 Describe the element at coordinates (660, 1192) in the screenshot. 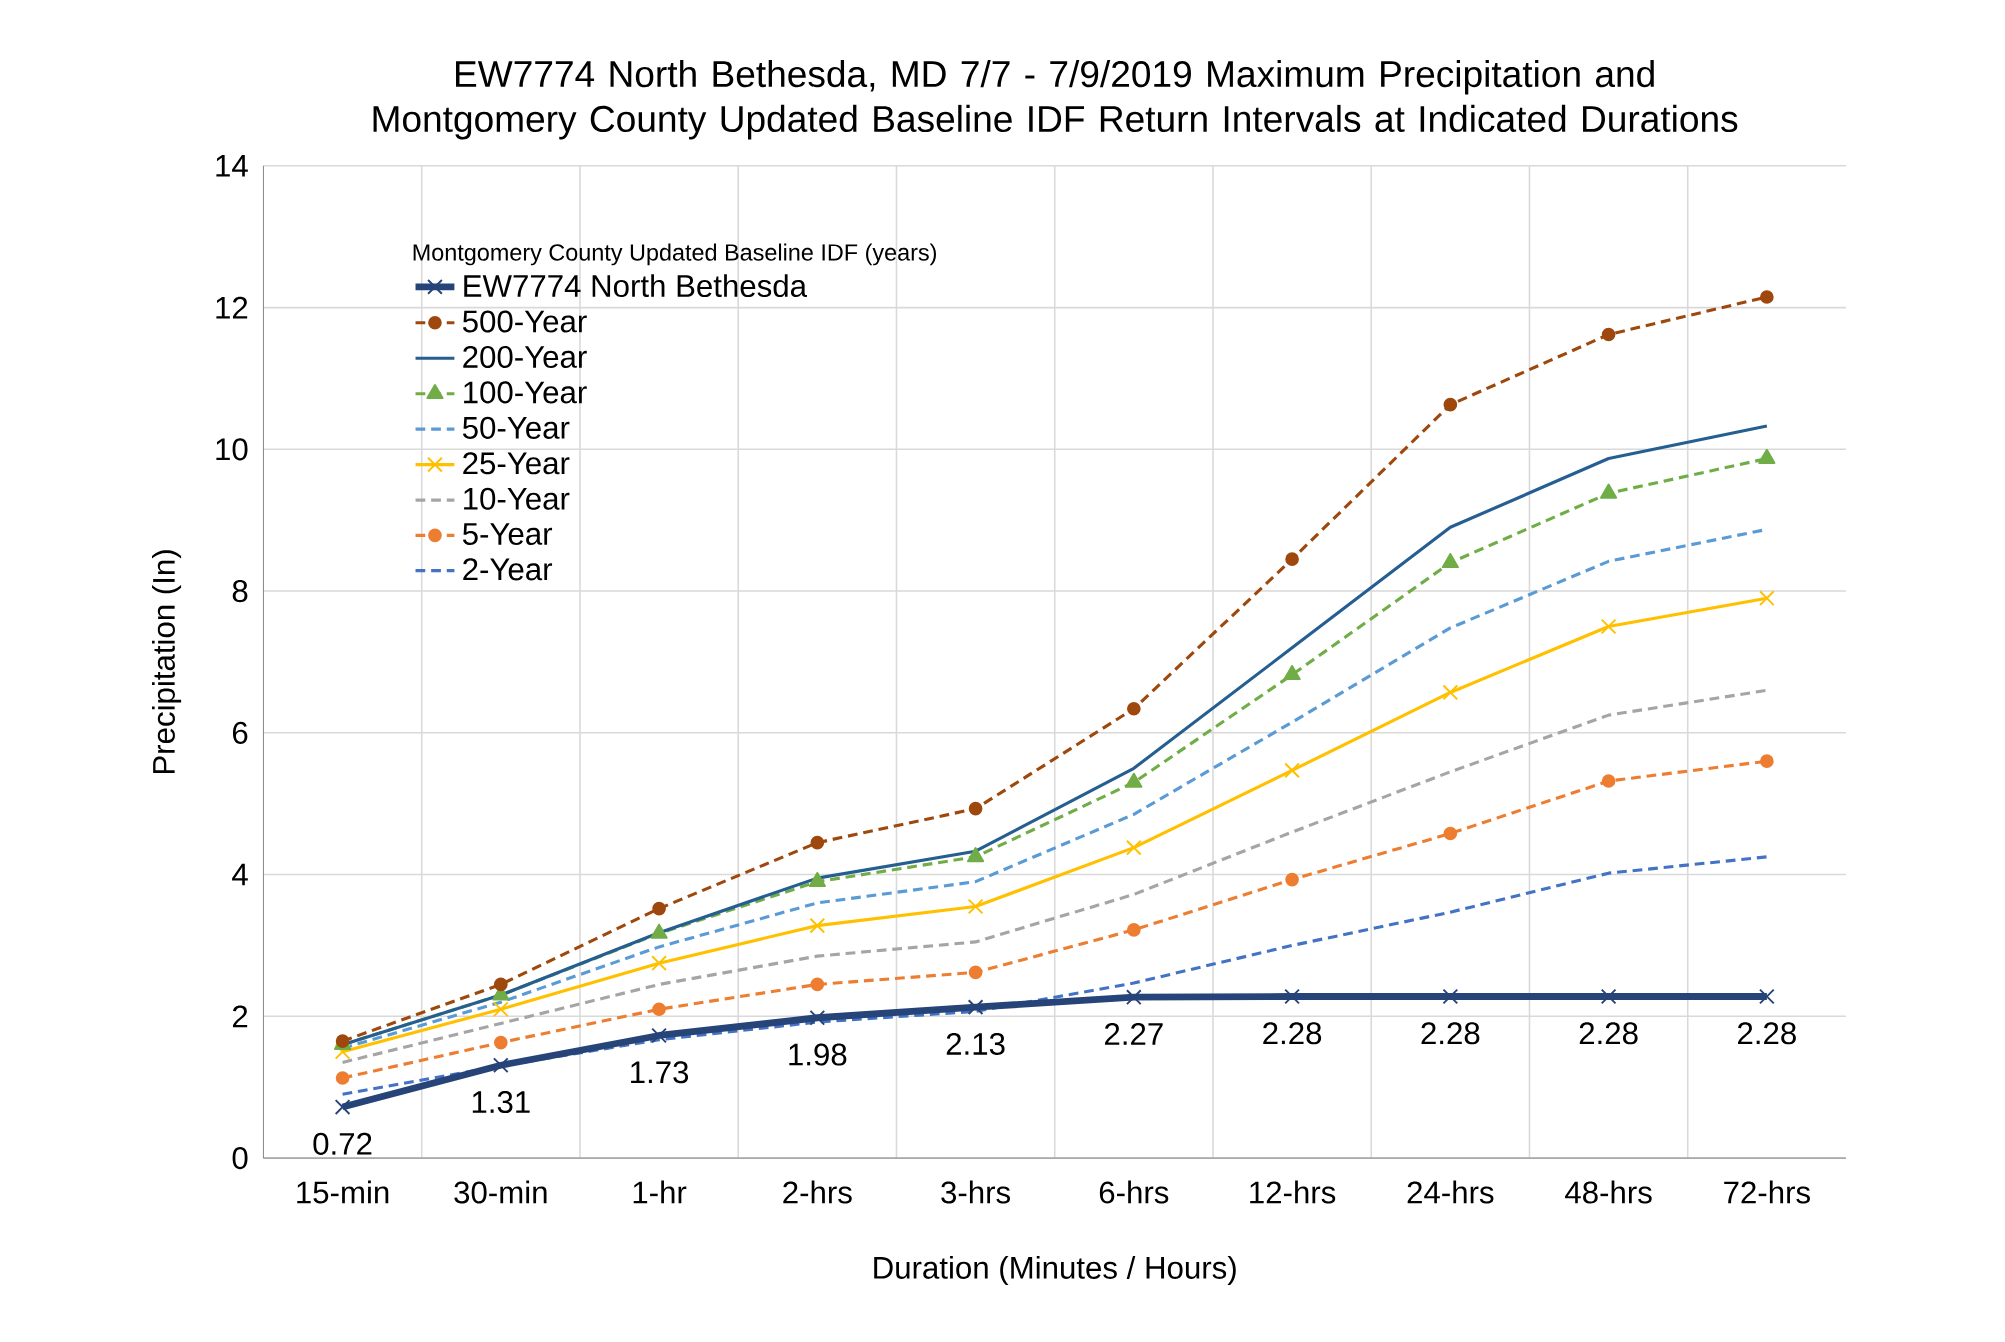

I see `x-tick-label: 1-hr` at that location.